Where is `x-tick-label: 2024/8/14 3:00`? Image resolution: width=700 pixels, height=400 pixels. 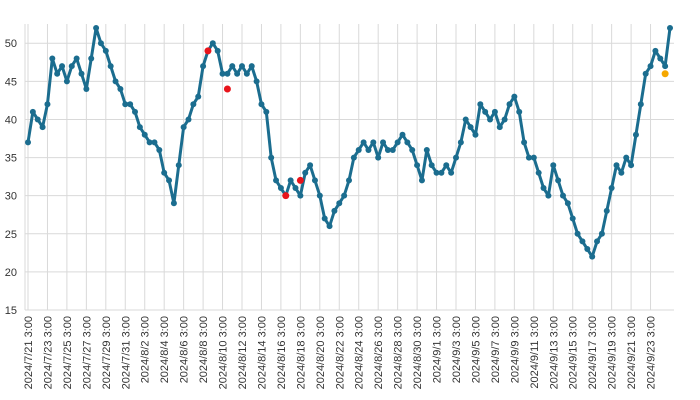 x-tick-label: 2024/8/14 3:00 is located at coordinates (262, 352).